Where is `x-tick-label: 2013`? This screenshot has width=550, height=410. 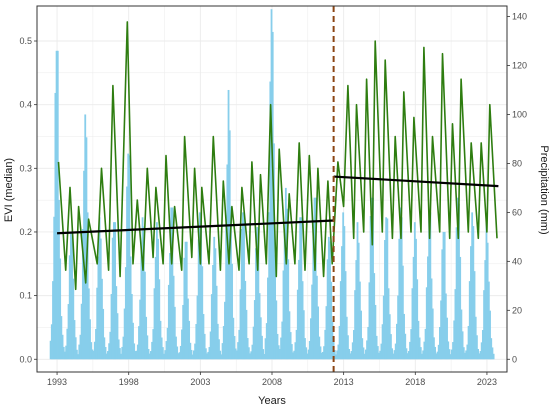 x-tick-label: 2013 is located at coordinates (344, 382).